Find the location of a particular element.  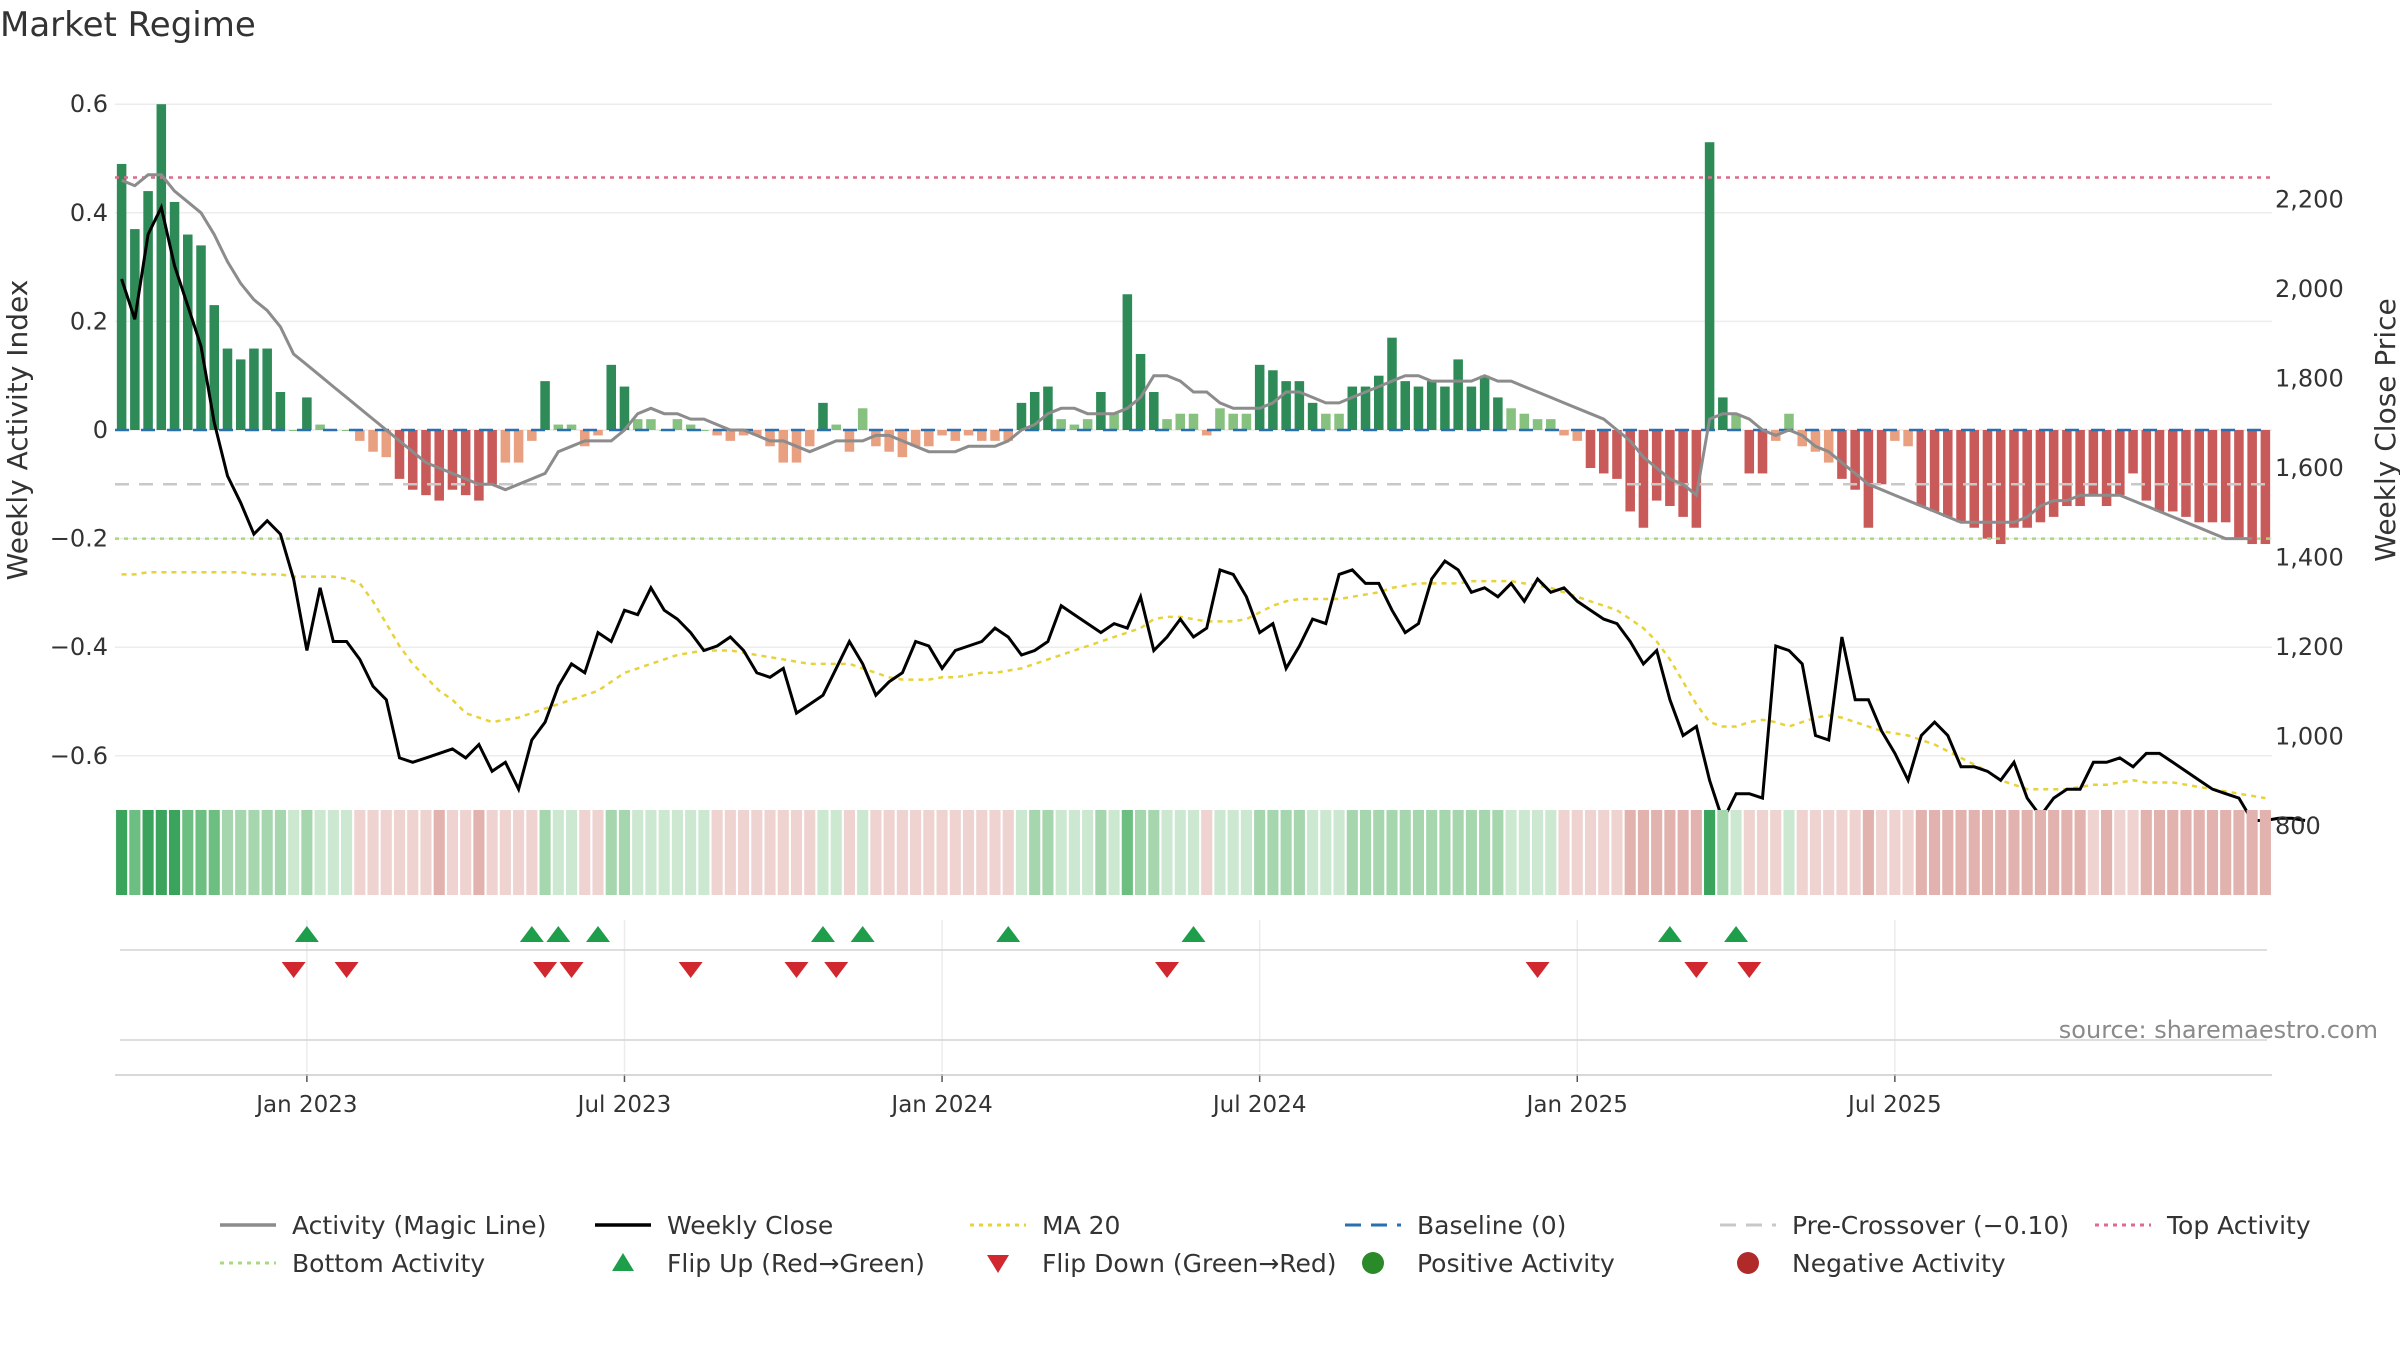

legend-item: Bottom Activity is located at coordinates (352, 1263).